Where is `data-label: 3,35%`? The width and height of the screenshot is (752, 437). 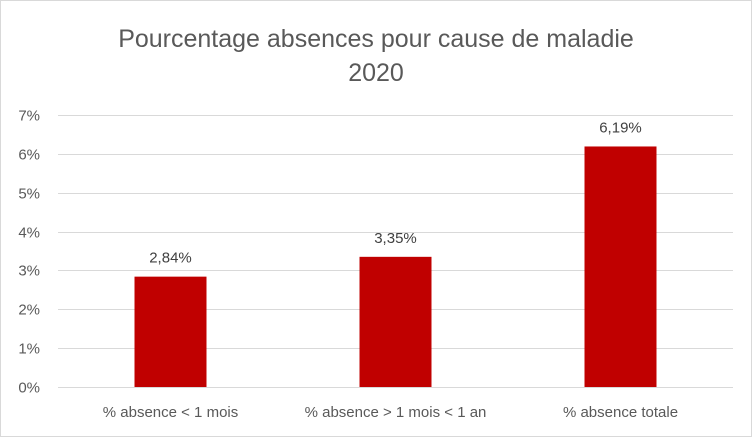
data-label: 3,35% is located at coordinates (395, 238).